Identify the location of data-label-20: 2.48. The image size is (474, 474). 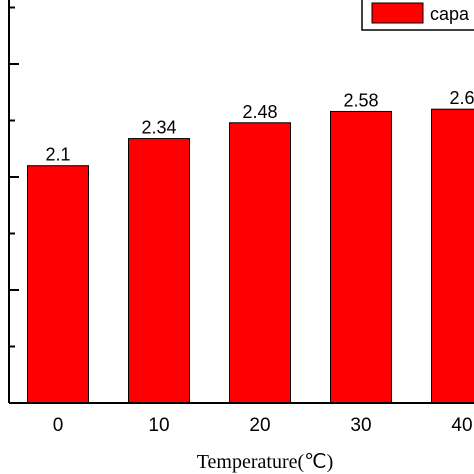
(259, 112).